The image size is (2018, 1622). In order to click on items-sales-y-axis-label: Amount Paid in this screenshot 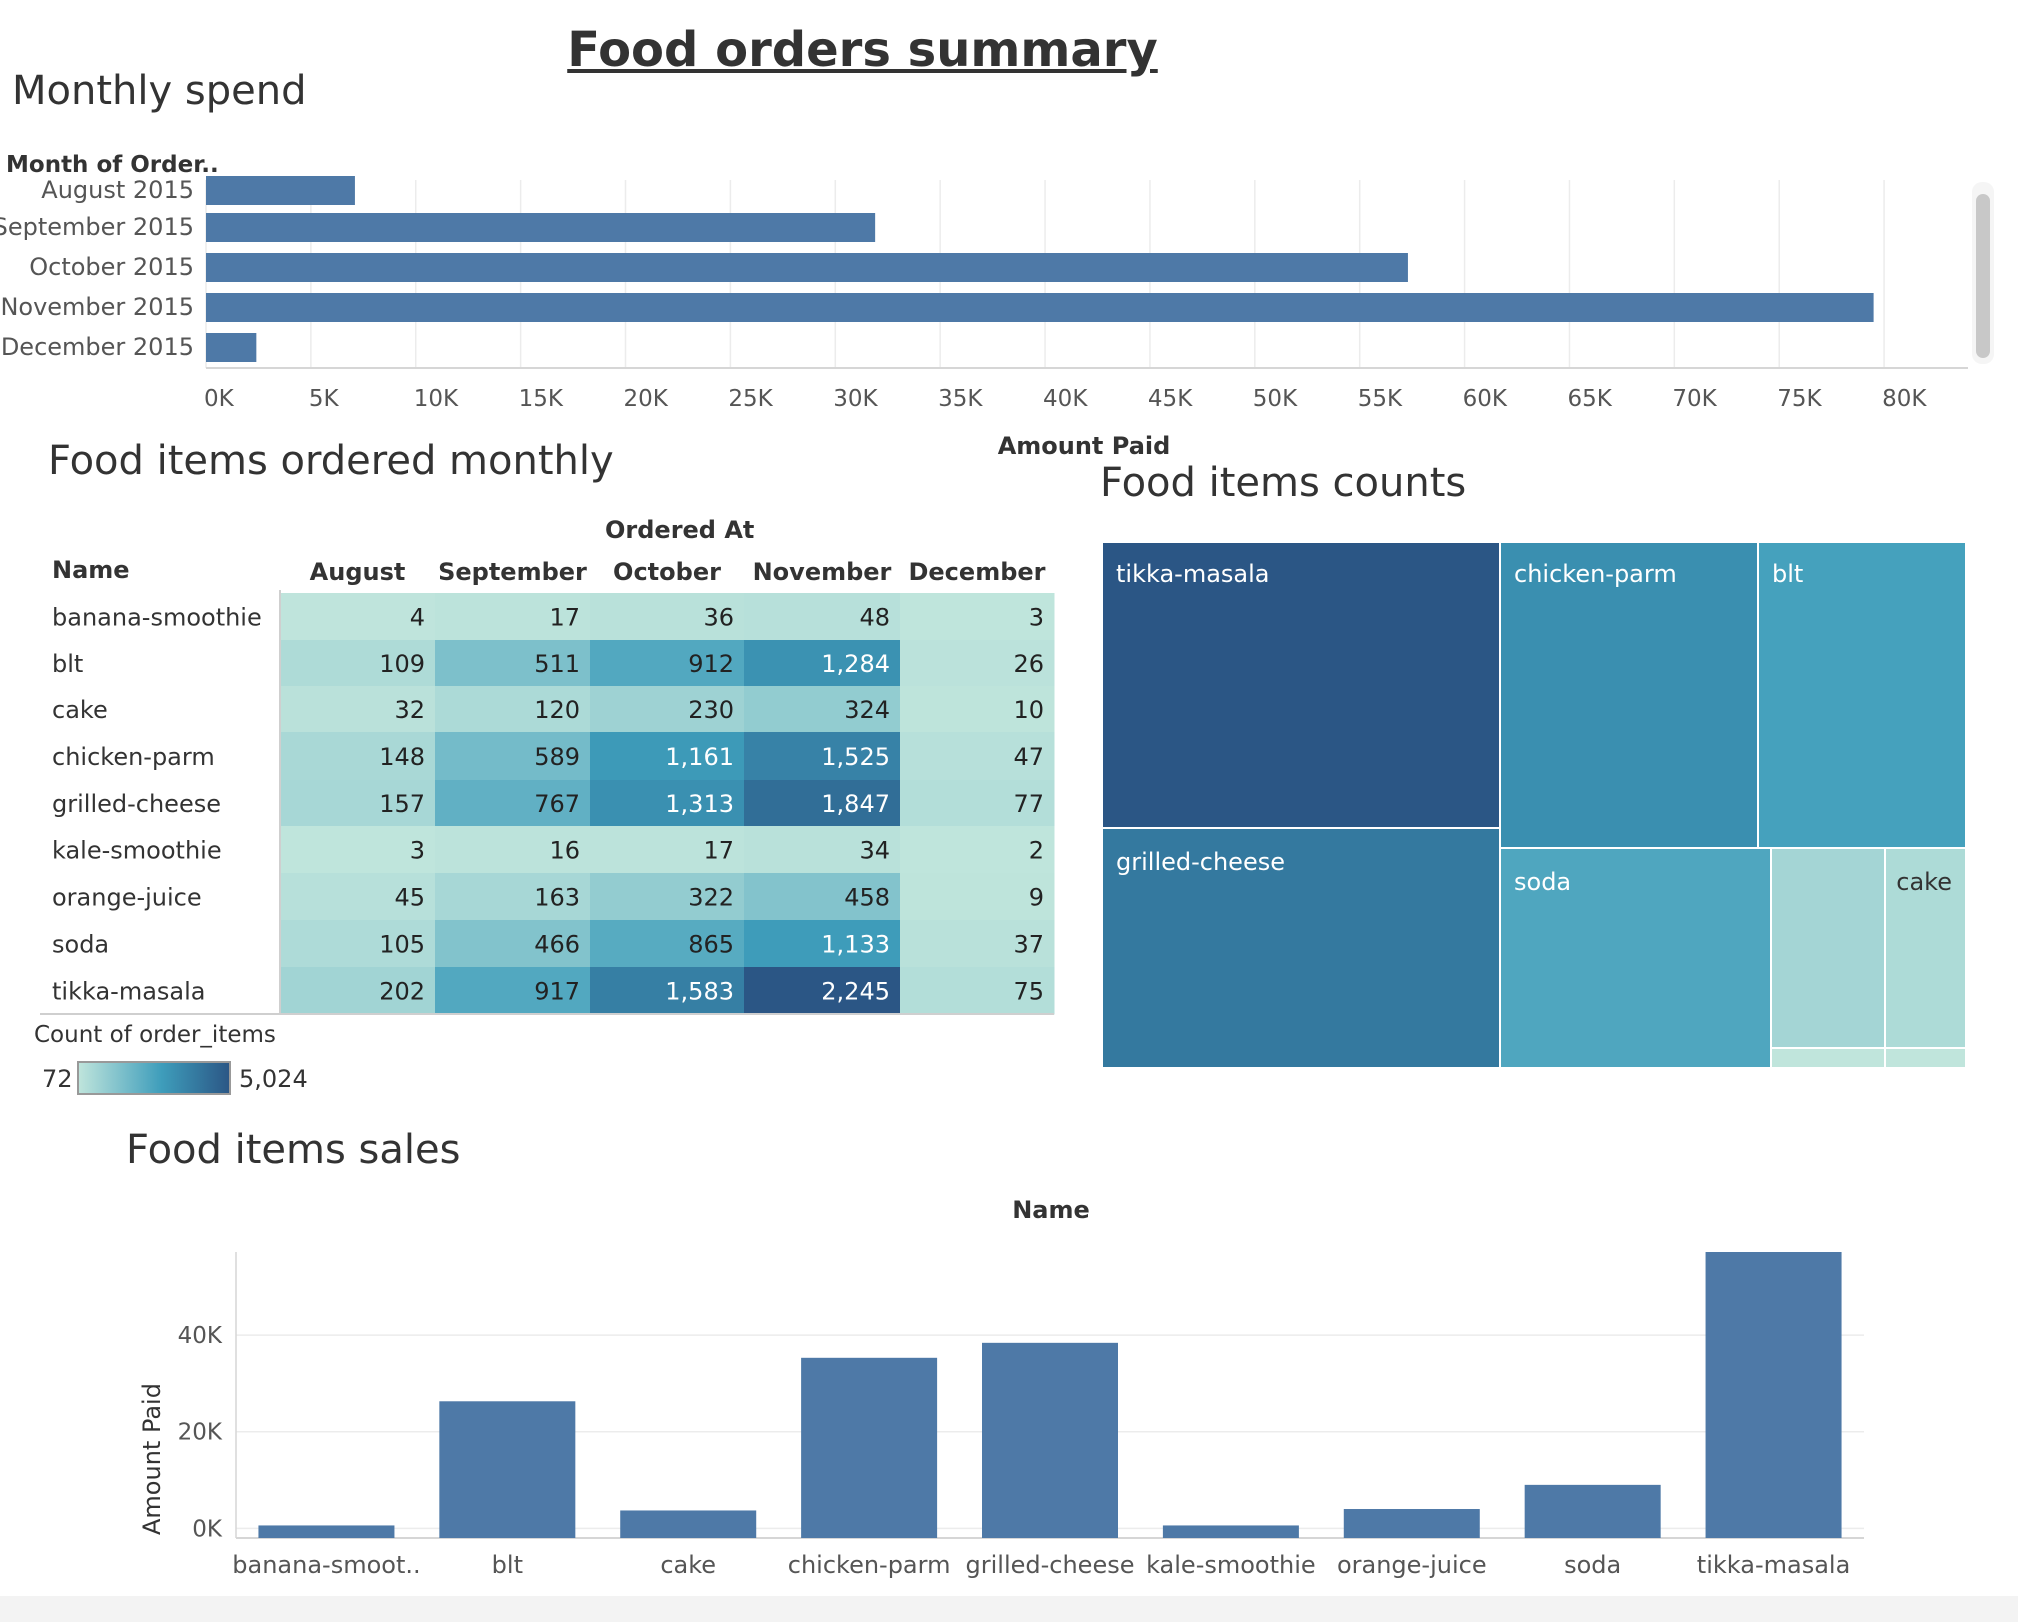, I will do `click(152, 1459)`.